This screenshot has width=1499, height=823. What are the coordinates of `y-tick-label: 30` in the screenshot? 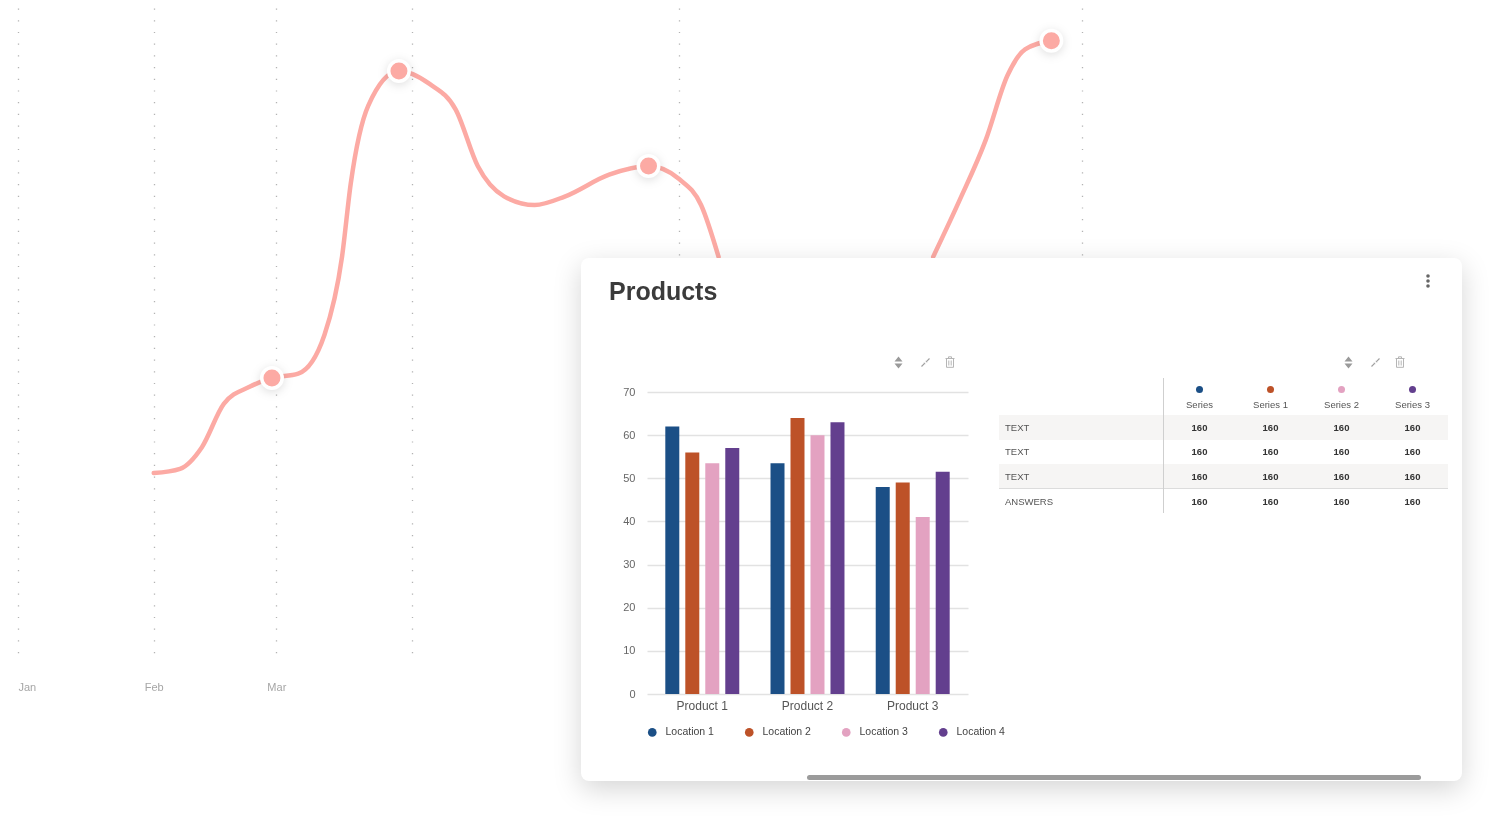 It's located at (629, 564).